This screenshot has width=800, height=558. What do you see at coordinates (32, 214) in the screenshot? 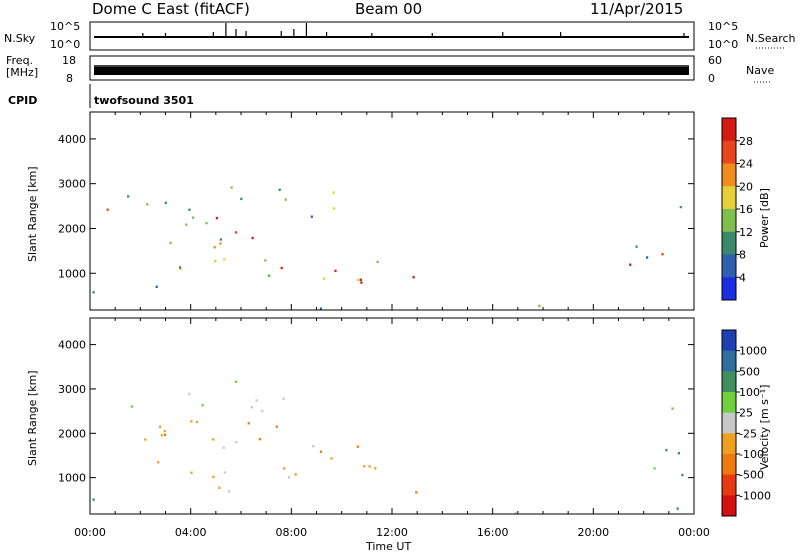
I see `power-ylabel: Slant Range [km]` at bounding box center [32, 214].